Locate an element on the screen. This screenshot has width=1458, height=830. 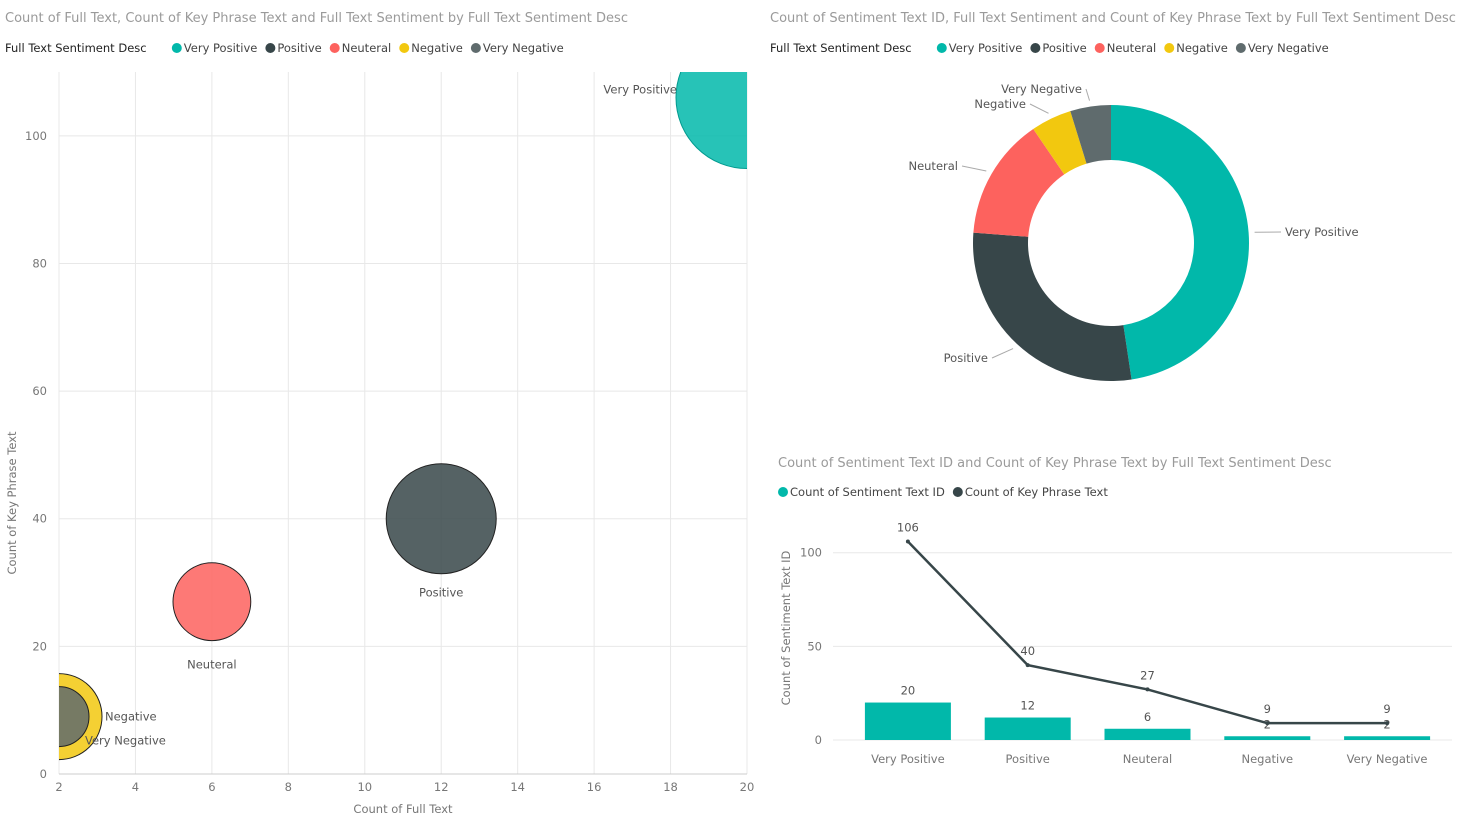
bubble-label: Positive is located at coordinates (441, 593).